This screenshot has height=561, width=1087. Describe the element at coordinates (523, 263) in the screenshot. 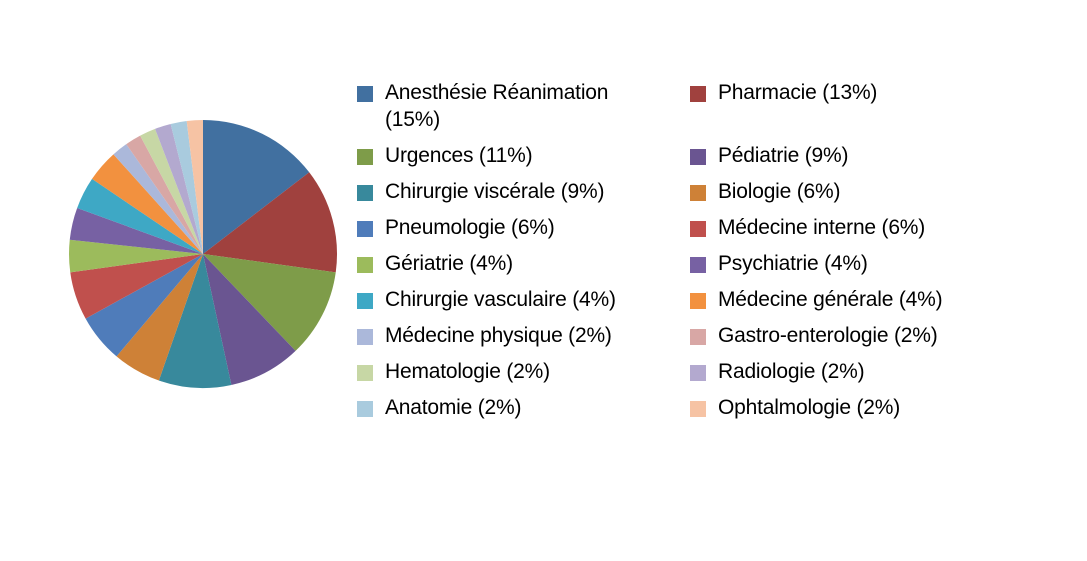

I see `legend-item-geriatrie: Gériatrie (4%)` at that location.